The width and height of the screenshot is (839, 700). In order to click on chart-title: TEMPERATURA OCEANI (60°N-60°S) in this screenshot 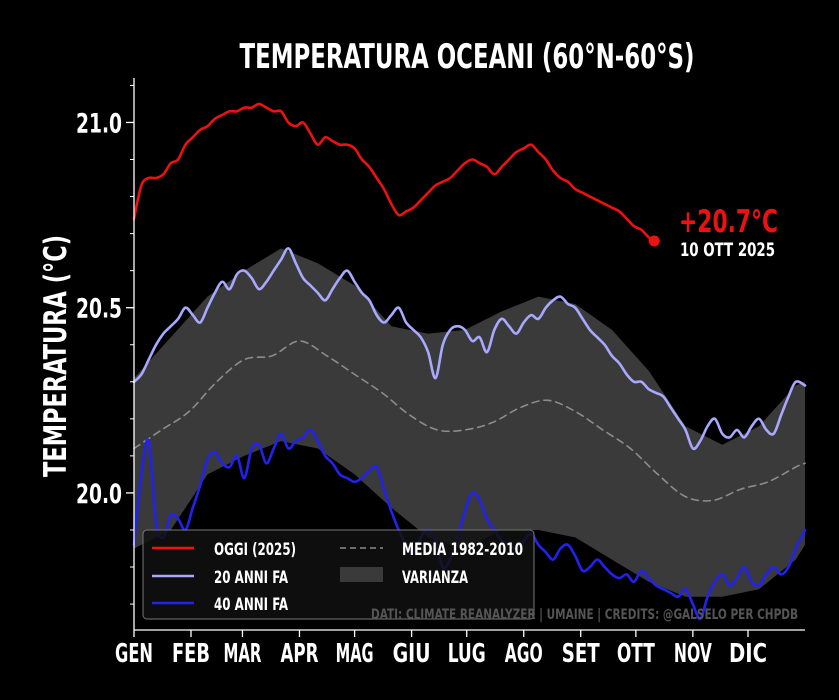, I will do `click(467, 57)`.